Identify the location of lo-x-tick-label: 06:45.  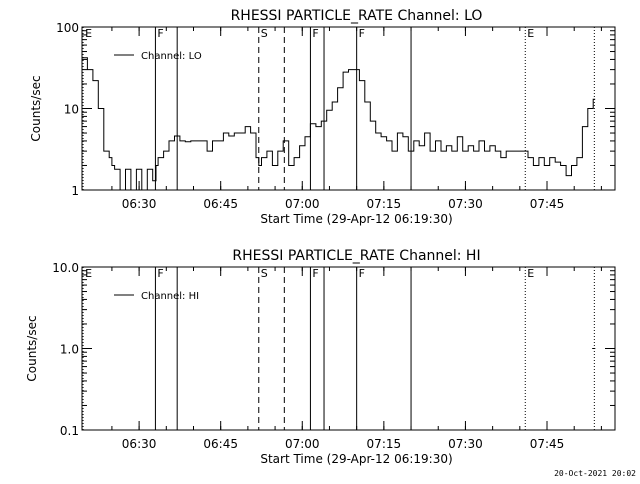
(220, 204).